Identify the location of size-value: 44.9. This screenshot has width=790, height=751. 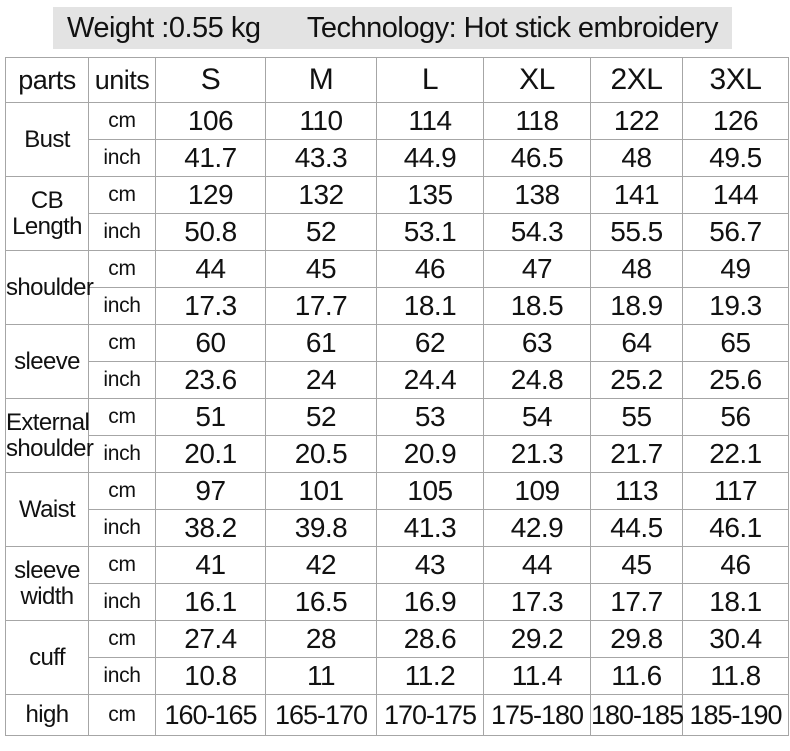
(430, 158).